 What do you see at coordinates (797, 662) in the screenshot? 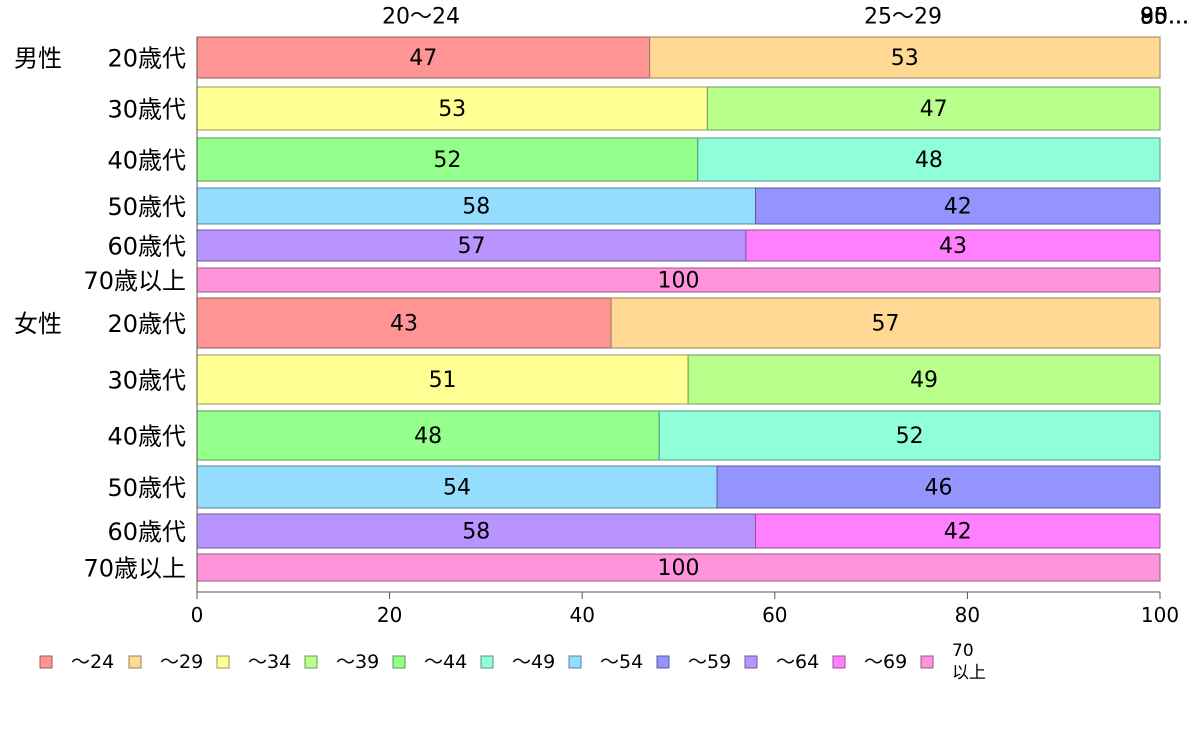
I see `legend-label: 〜64` at bounding box center [797, 662].